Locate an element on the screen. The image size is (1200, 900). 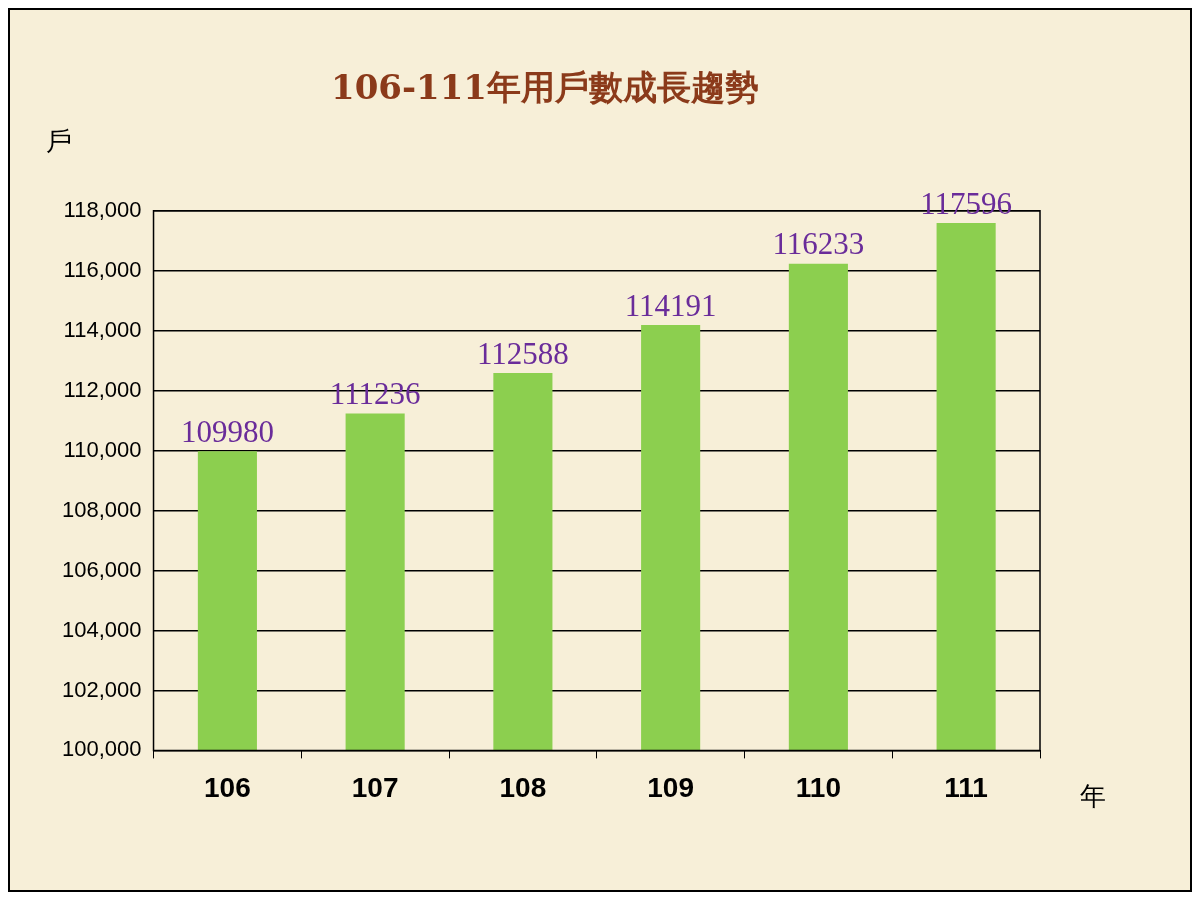
x-axis-title: 年 is located at coordinates (1093, 796).